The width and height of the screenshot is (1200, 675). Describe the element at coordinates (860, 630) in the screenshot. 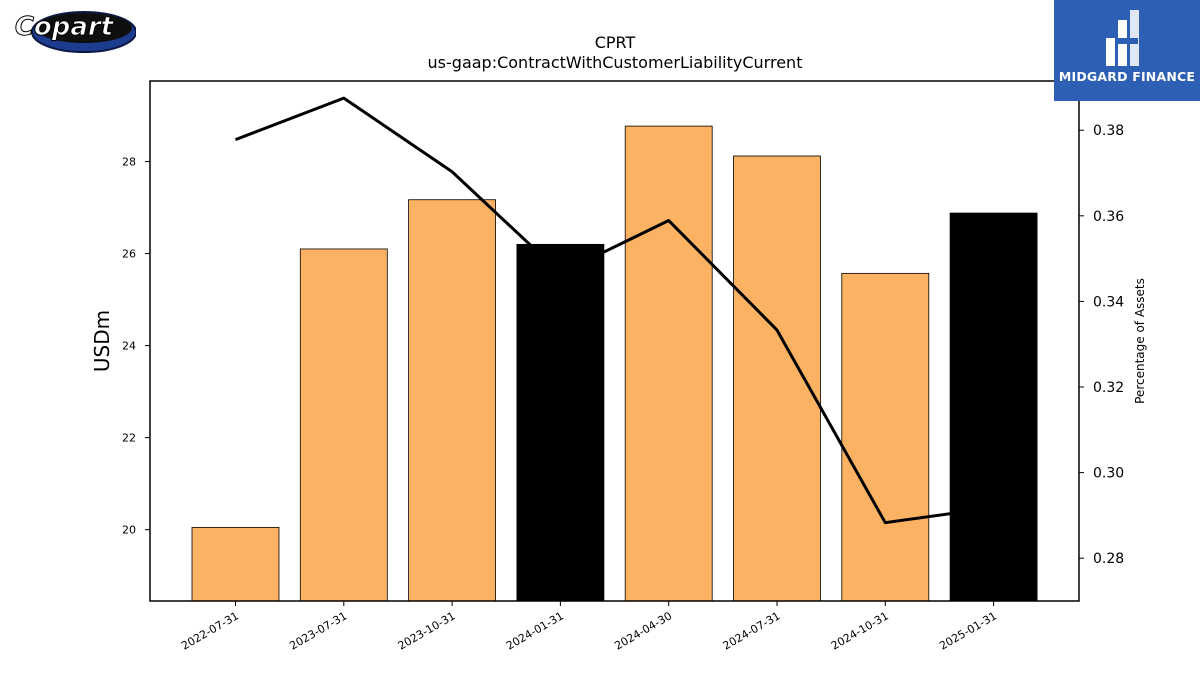

I see `x-tick-label: 2024-10-31` at that location.